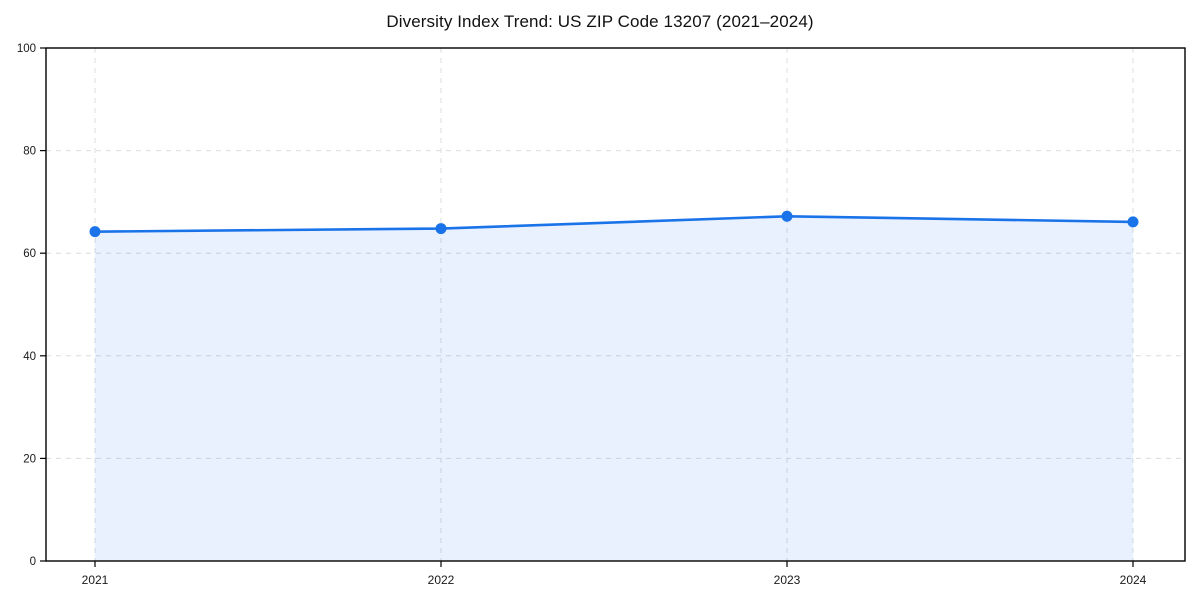 The width and height of the screenshot is (1200, 600). I want to click on trend-line, so click(614, 223).